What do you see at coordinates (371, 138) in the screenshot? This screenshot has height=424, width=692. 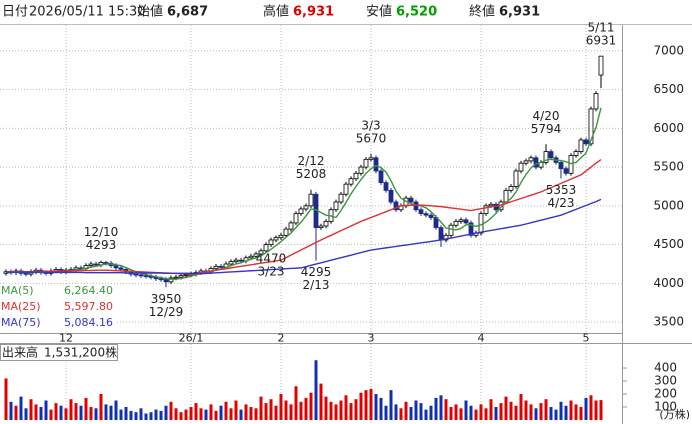 I see `annotation-value: 5670` at bounding box center [371, 138].